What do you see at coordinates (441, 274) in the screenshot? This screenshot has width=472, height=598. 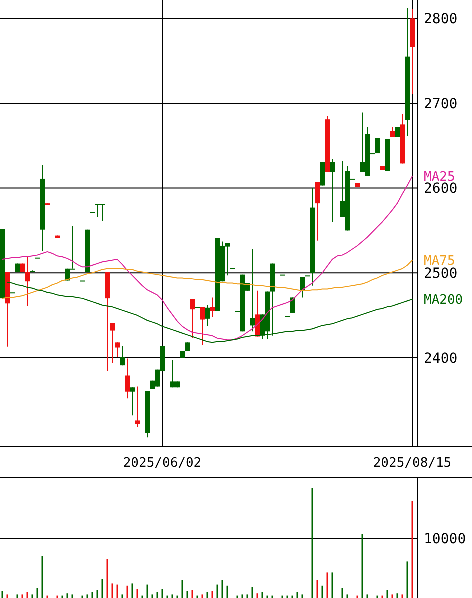 I see `y-tick-label: 2500` at bounding box center [441, 274].